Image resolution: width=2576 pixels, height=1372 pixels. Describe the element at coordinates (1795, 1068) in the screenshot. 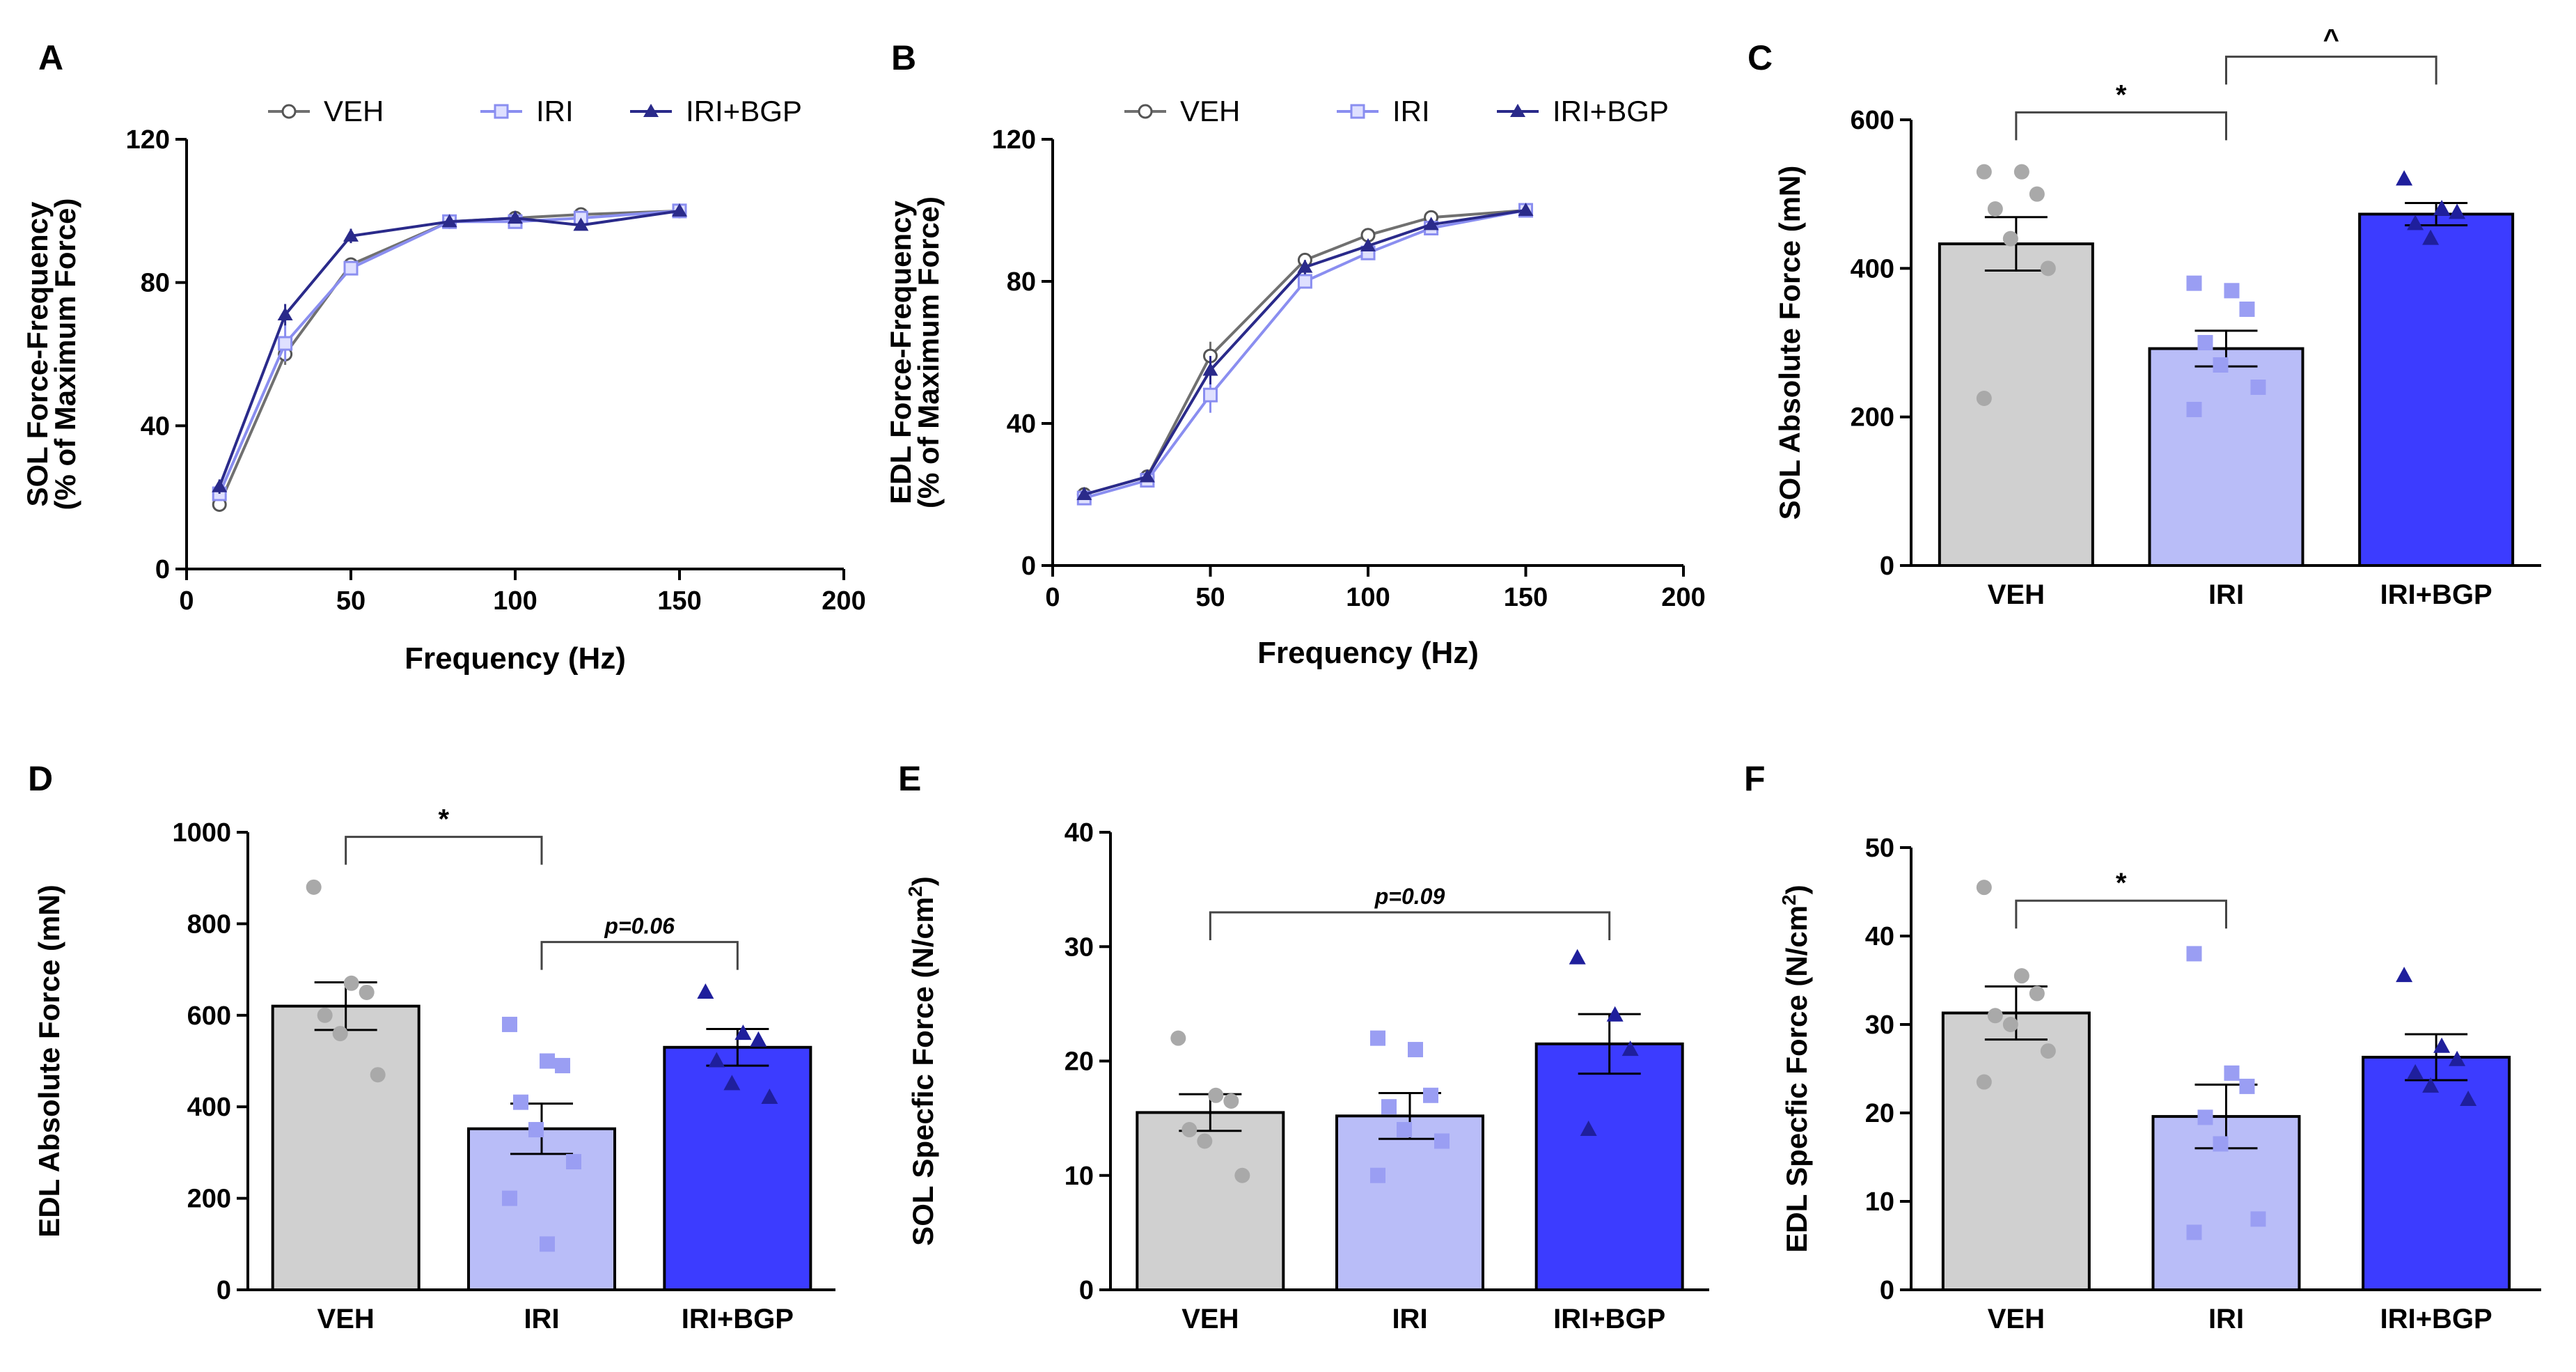

I see `y-axis-label: EDL Specfic Force (N/cm2)` at that location.